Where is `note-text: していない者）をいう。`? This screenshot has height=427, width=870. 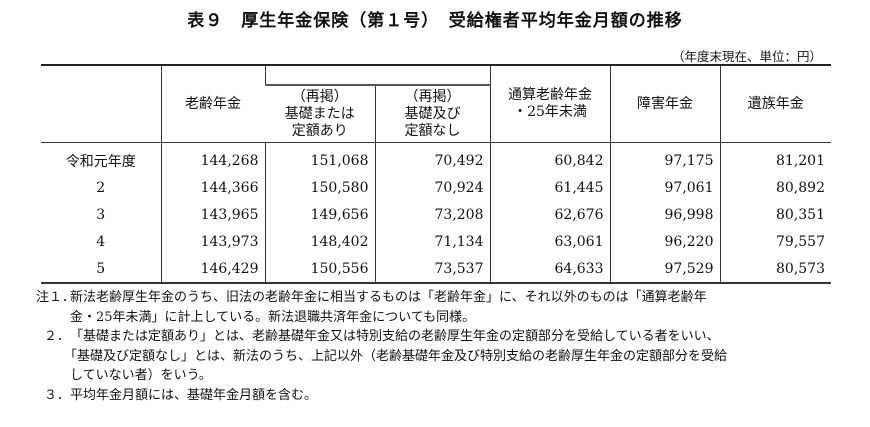 note-text: していない者）をいう。 is located at coordinates (141, 375).